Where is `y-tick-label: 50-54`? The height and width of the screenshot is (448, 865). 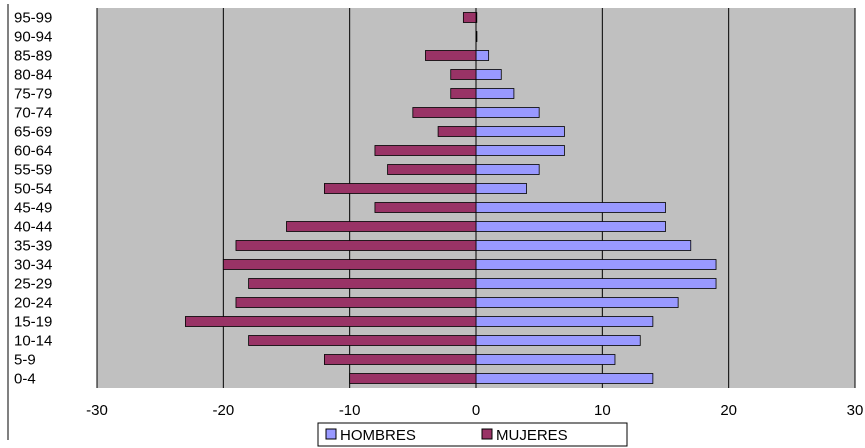
y-tick-label: 50-54 is located at coordinates (33, 189).